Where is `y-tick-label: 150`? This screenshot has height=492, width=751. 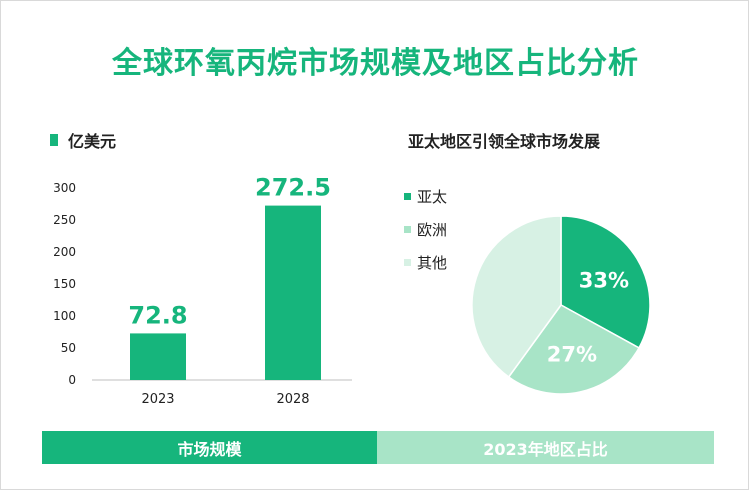
y-tick-label: 150 is located at coordinates (64, 284).